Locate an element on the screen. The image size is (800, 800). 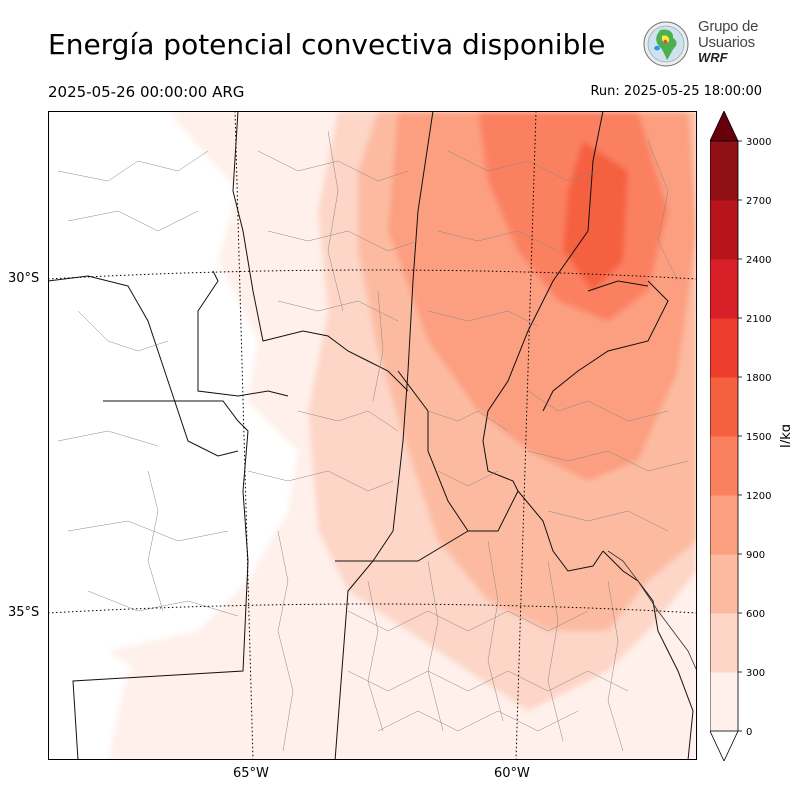
colorbar-tick-label: 2400 is located at coordinates (758, 260).